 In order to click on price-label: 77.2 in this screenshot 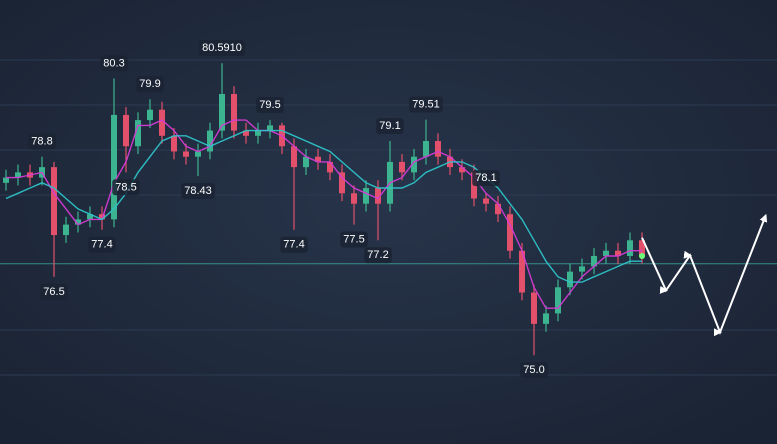, I will do `click(378, 255)`.